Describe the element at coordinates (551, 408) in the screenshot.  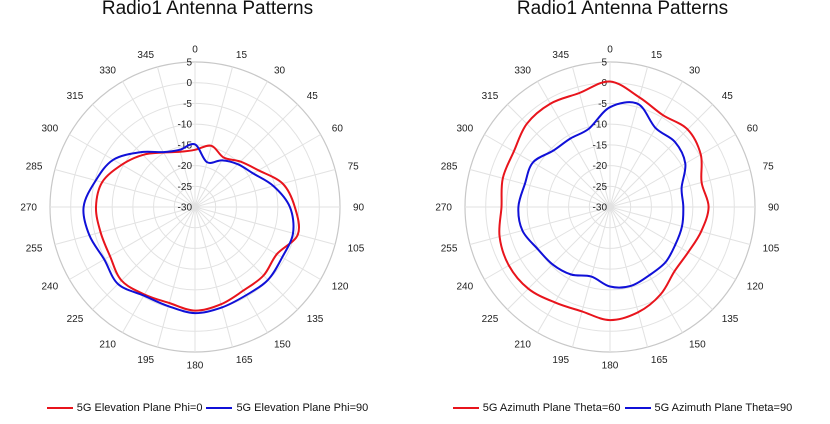
I see `legend-label: 5G Azimuth Plane Theta=60` at that location.